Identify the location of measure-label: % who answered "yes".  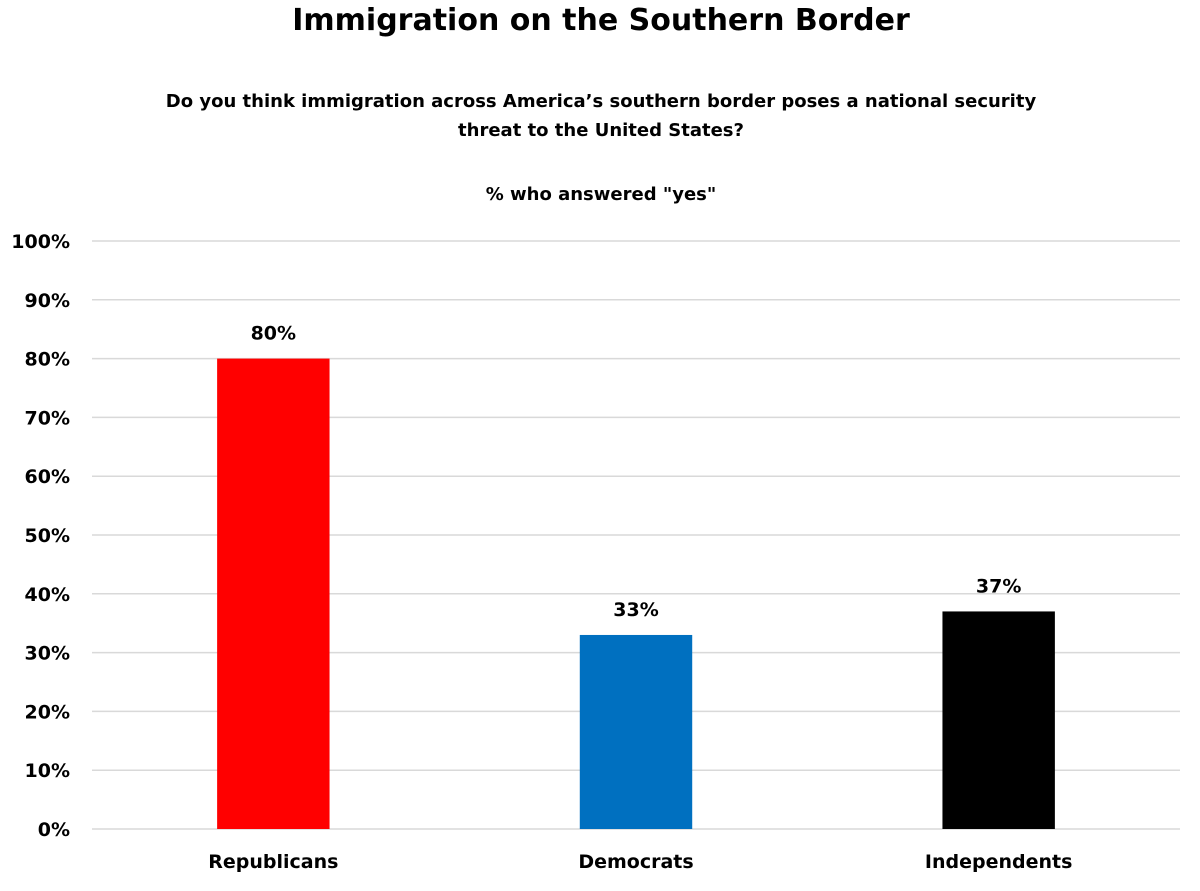
(601, 194).